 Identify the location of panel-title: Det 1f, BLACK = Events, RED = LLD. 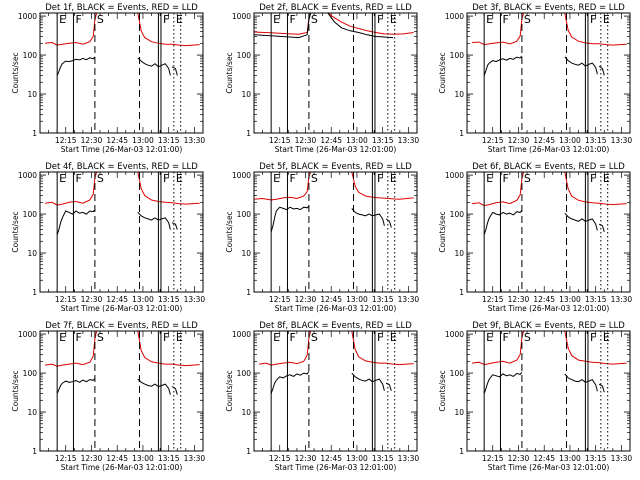
(121, 8).